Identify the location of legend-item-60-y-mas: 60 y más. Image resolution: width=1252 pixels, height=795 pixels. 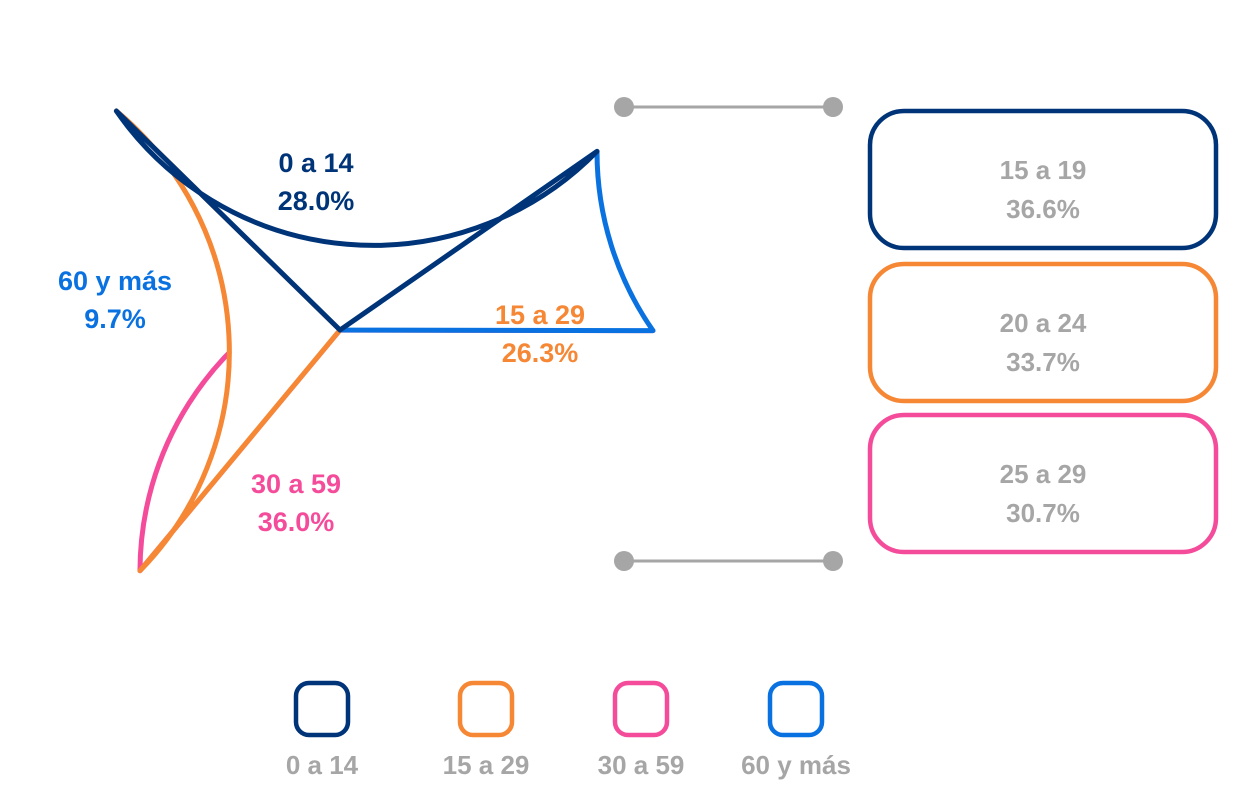
(796, 730).